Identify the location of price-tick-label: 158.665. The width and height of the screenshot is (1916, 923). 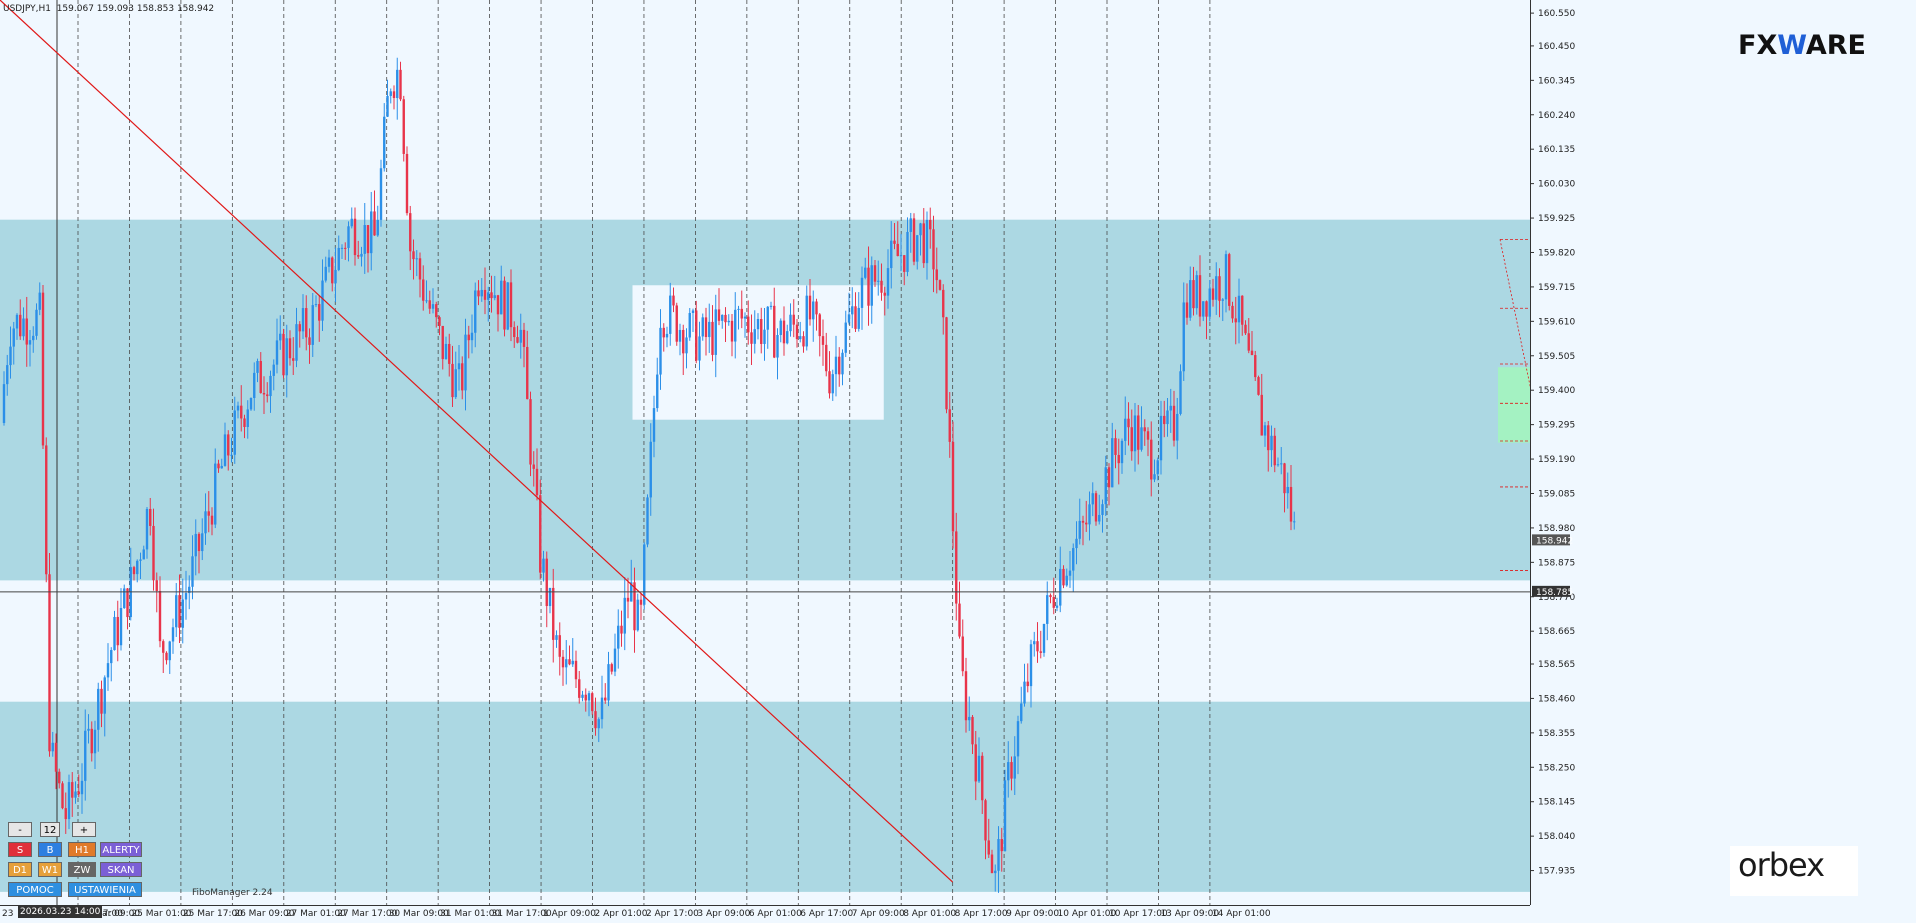
(1556, 632).